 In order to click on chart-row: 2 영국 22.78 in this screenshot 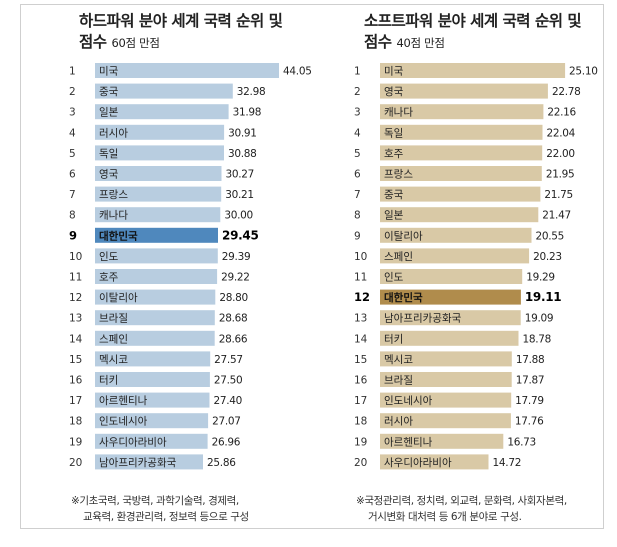, I will do `click(467, 91)`.